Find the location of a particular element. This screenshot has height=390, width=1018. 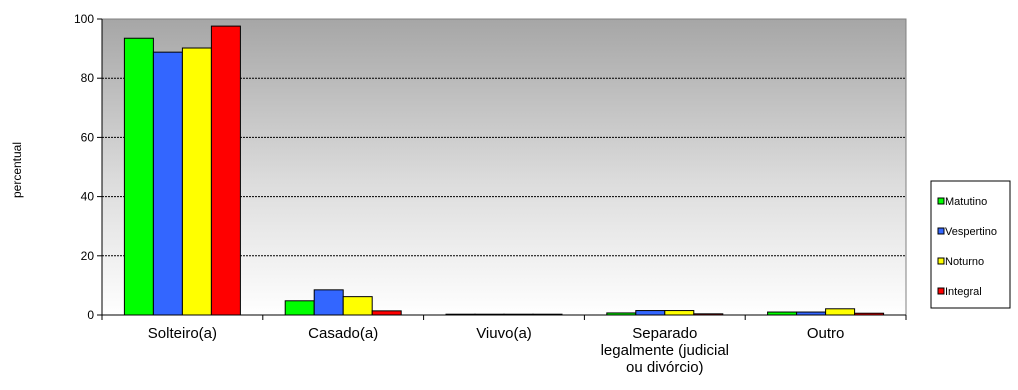

legend-swatch-noturno is located at coordinates (941, 261).